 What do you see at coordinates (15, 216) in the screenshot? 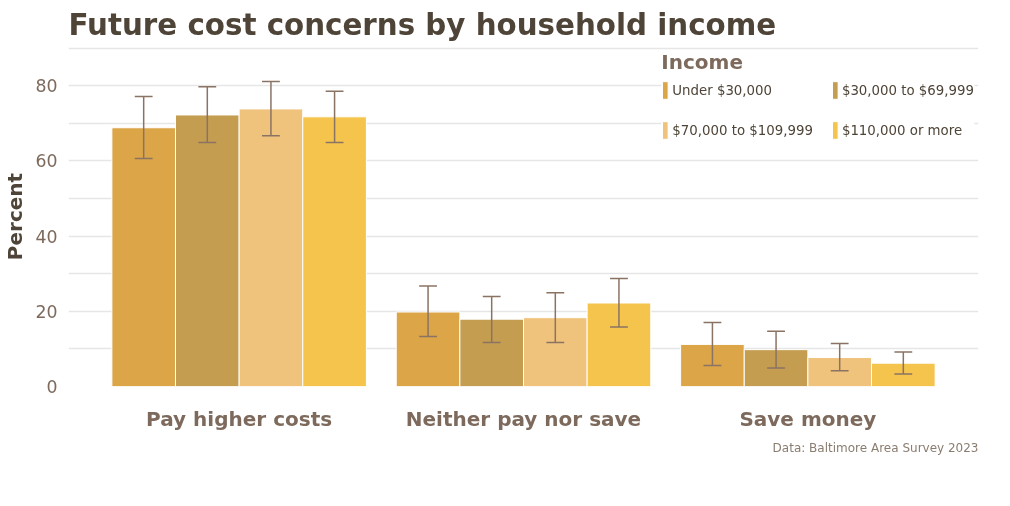
I see `y-axis-title: Percent` at bounding box center [15, 216].